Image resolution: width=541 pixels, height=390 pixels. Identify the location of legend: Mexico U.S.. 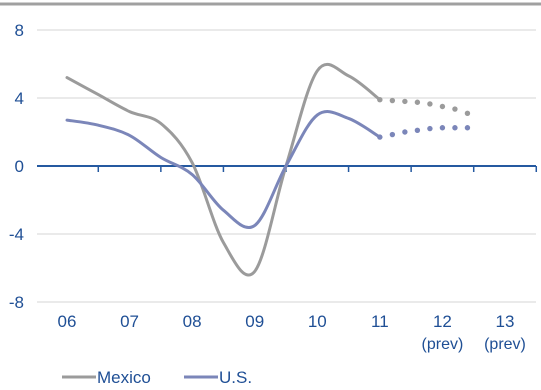
(157, 377).